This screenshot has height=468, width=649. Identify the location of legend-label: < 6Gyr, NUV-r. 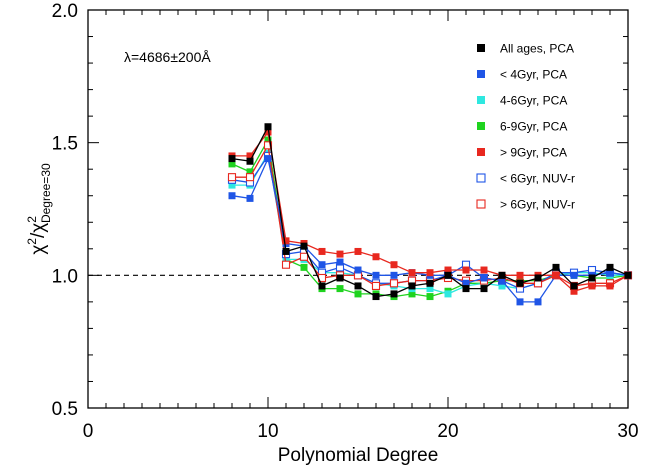
(537, 179).